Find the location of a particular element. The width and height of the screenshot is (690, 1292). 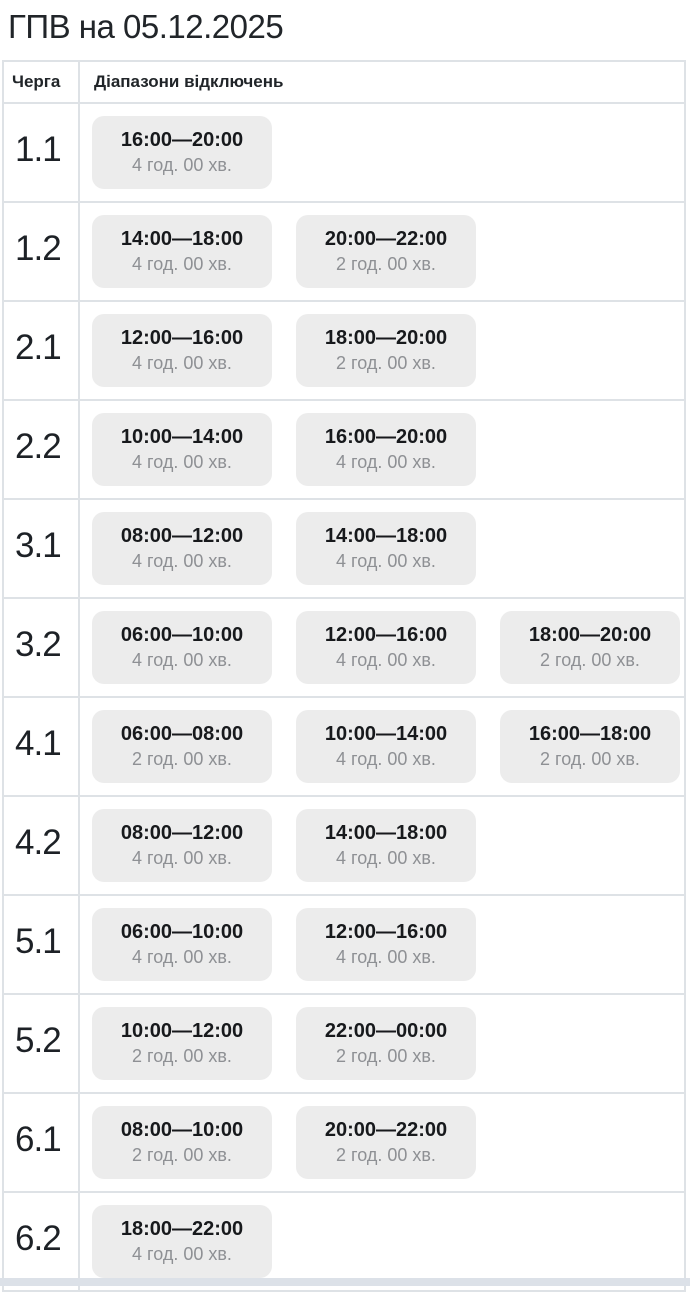

outage-time: 06:00—08:00 is located at coordinates (182, 734).